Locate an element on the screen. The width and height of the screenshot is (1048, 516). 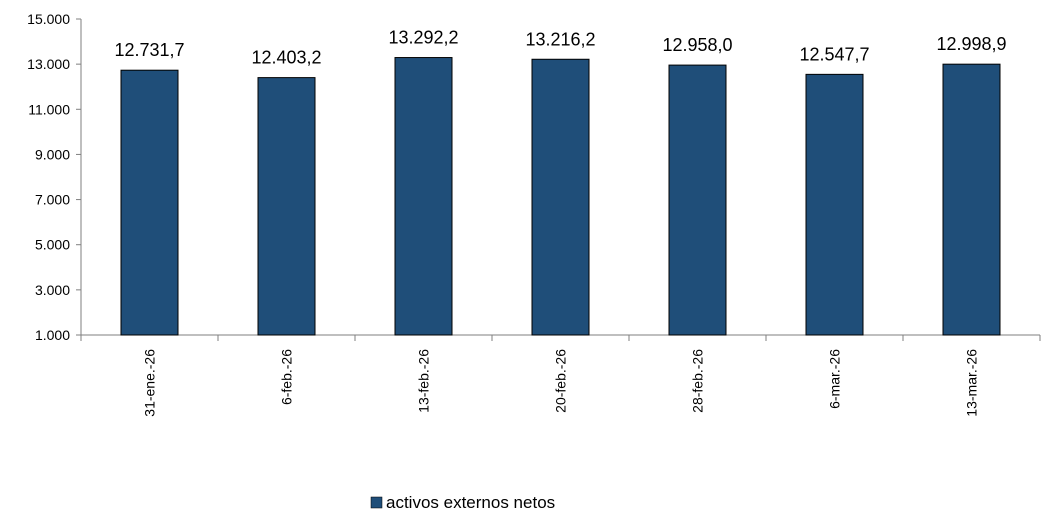
data-label: 12.731,7 is located at coordinates (149, 50).